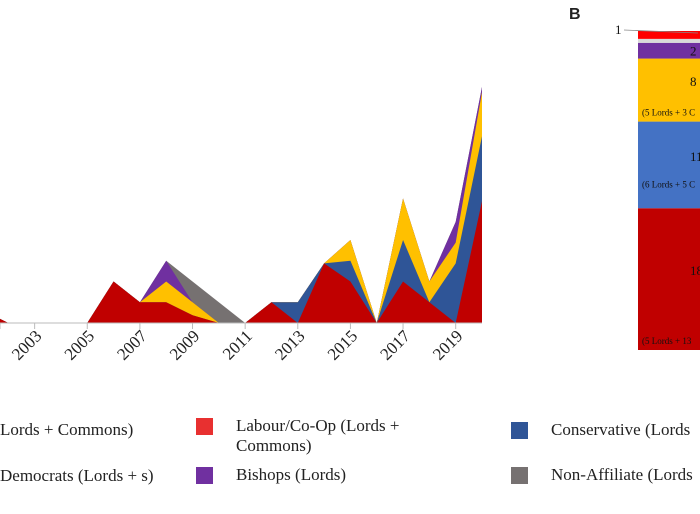  I want to click on stack-segment-value-label: 18, so click(695, 270).